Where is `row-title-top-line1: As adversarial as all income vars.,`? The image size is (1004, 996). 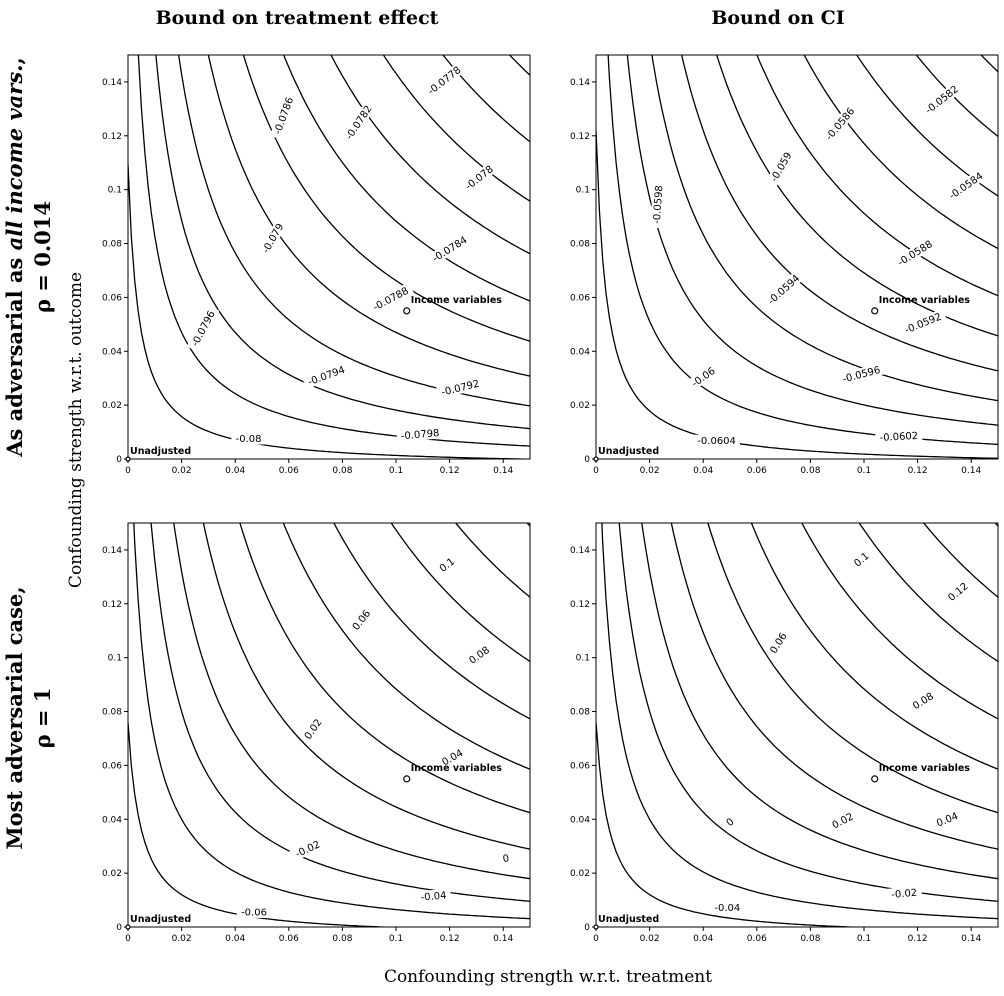
row-title-top-line1: As adversarial as all income vars., is located at coordinates (14, 257).